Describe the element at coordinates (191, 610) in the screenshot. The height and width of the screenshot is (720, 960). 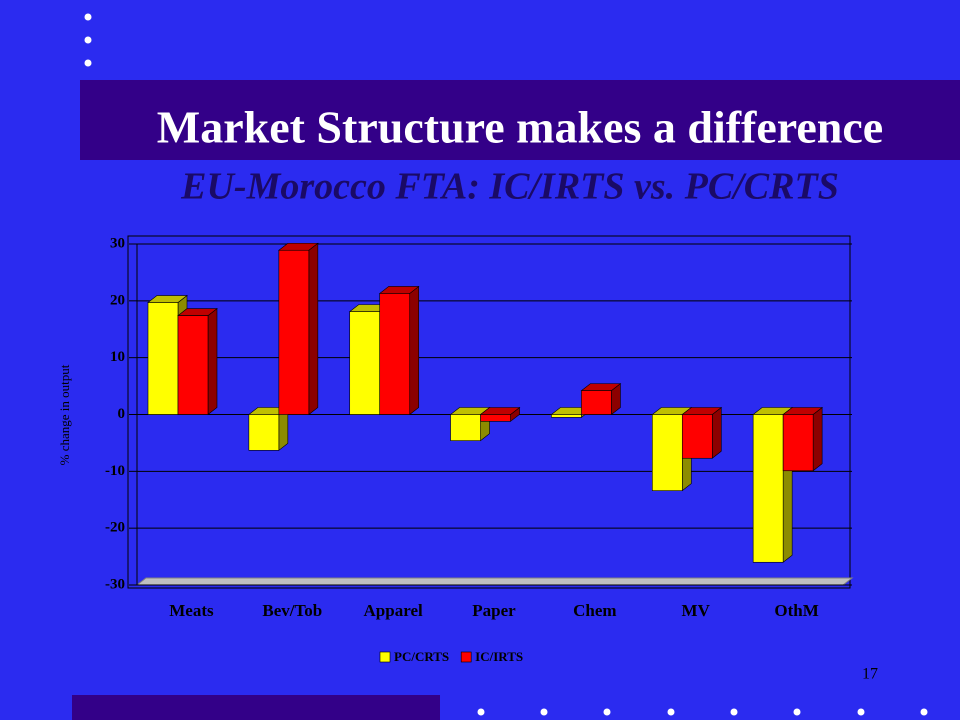
I see `x-tick-label: Meats` at that location.